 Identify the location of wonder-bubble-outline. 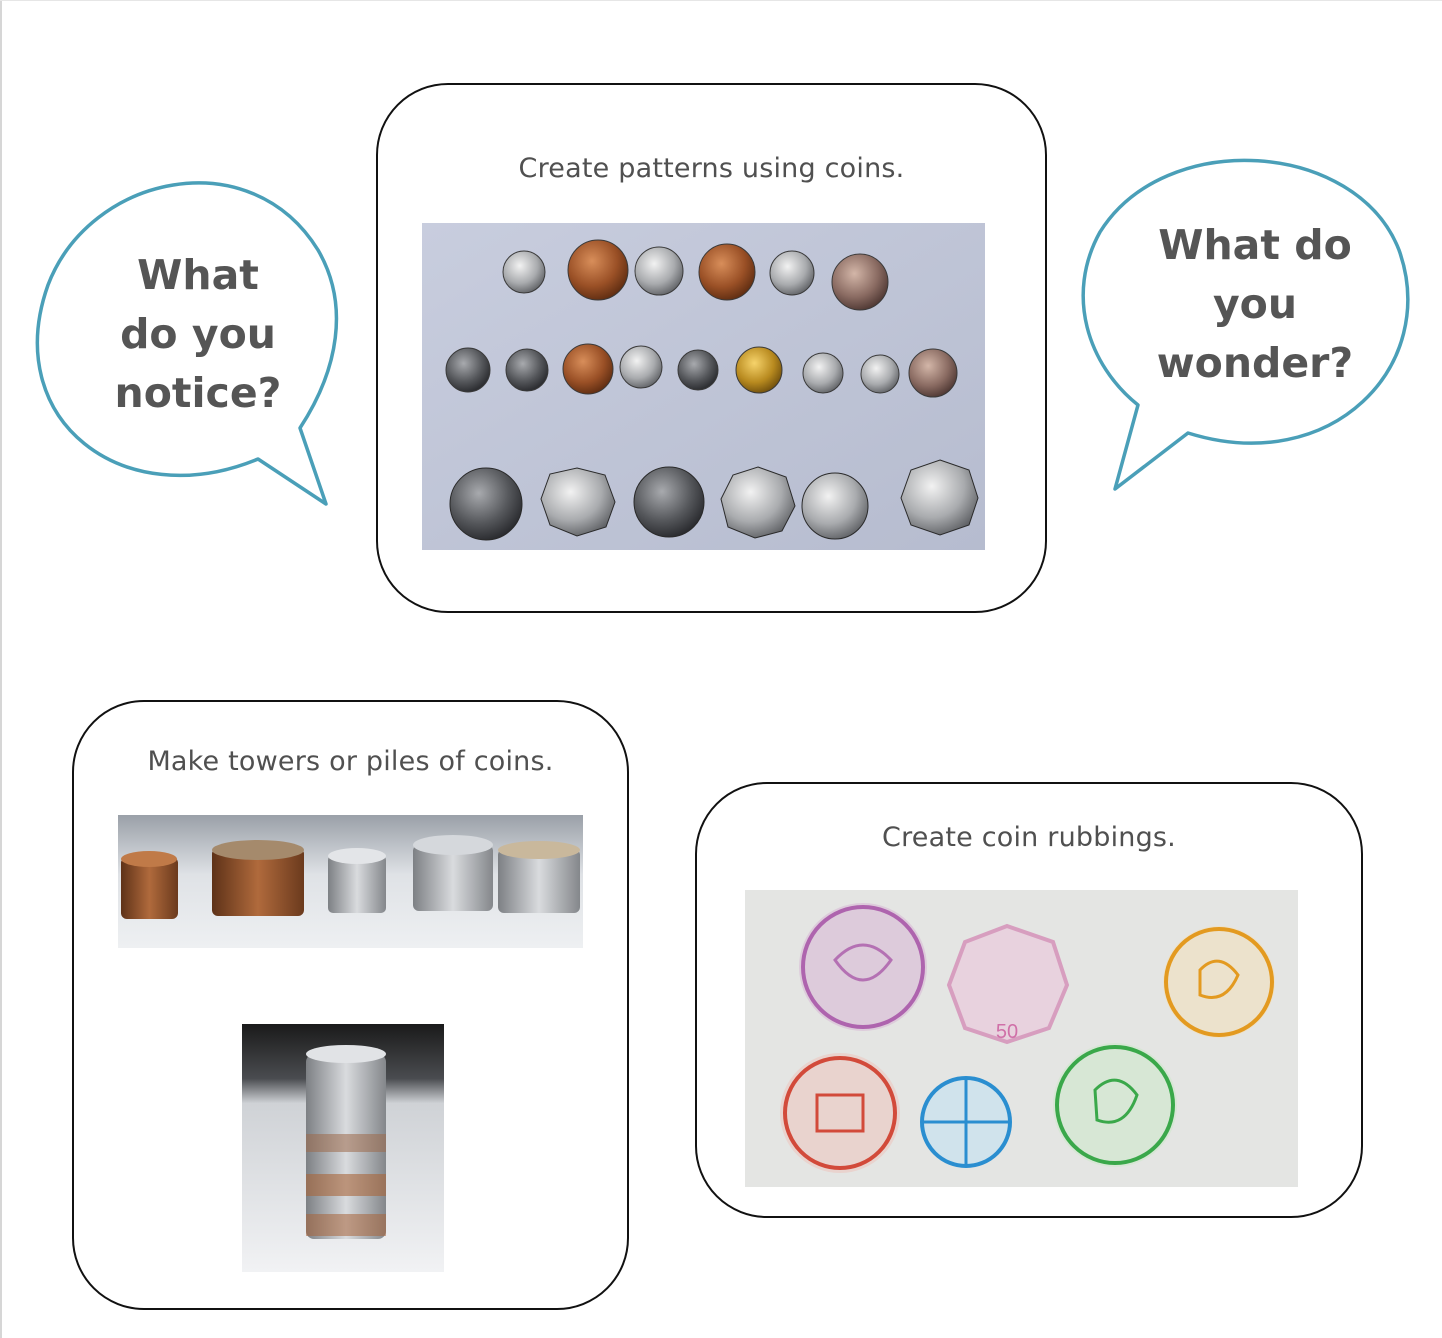
(1245, 324).